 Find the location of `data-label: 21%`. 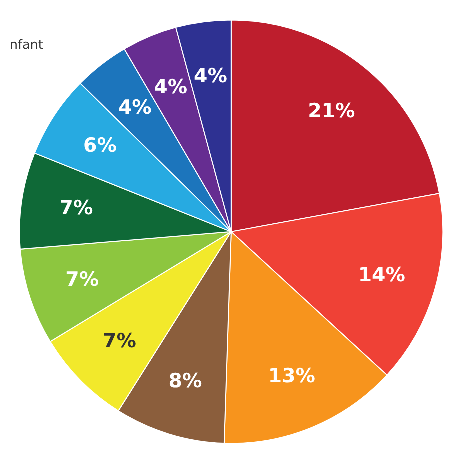

data-label: 21% is located at coordinates (332, 110).